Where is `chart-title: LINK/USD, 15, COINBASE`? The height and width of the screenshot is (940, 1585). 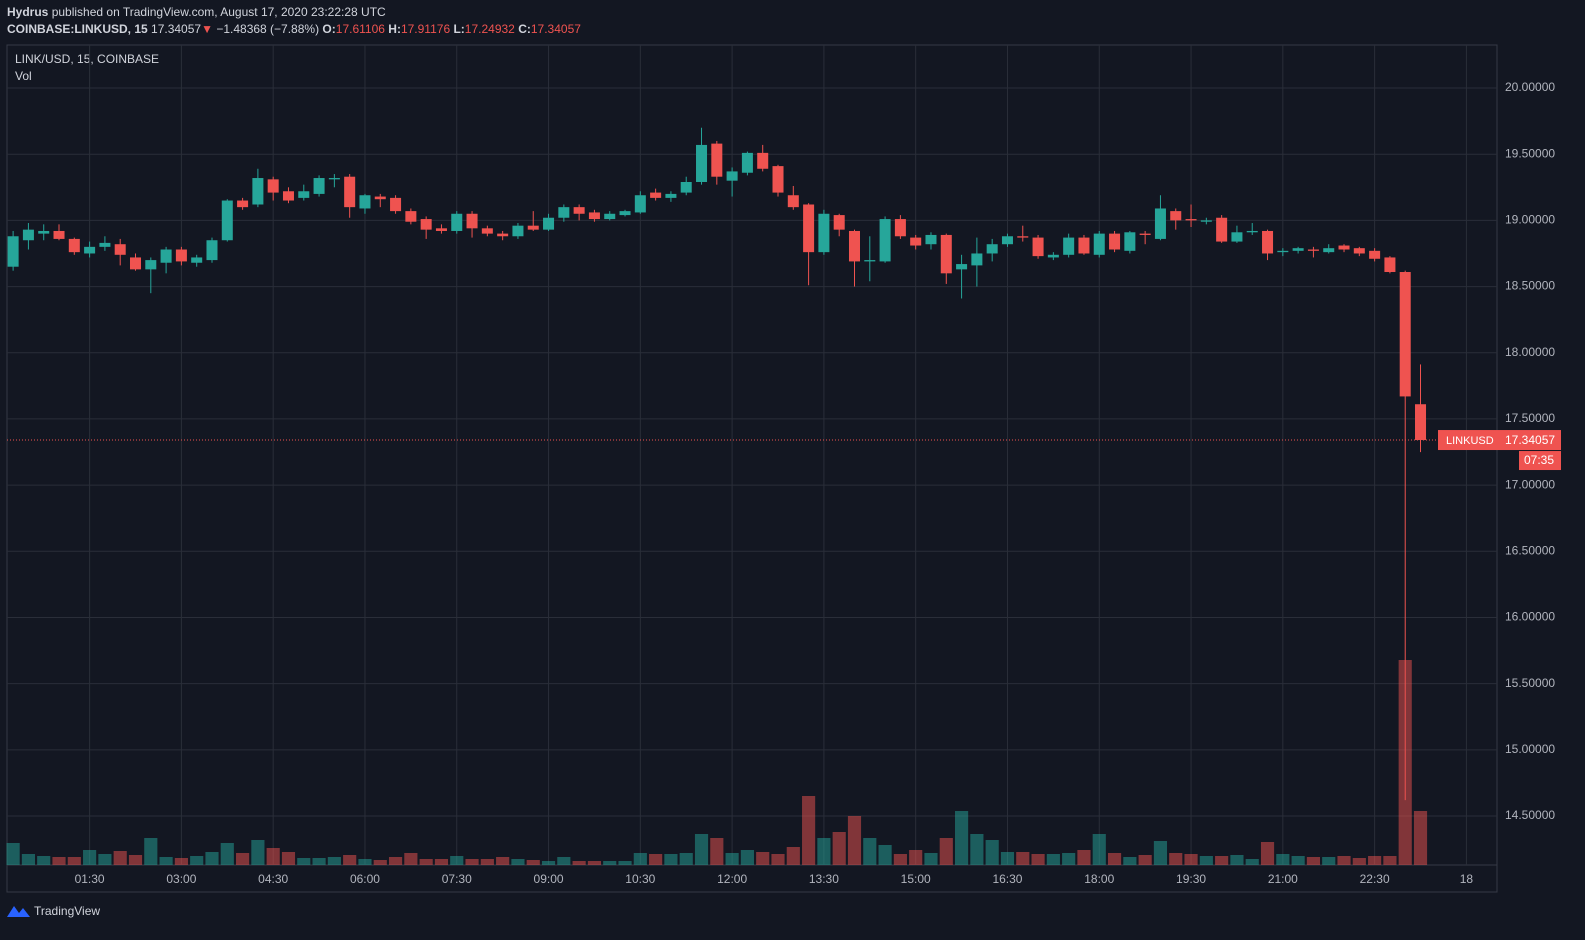 chart-title: LINK/USD, 15, COINBASE is located at coordinates (87, 59).